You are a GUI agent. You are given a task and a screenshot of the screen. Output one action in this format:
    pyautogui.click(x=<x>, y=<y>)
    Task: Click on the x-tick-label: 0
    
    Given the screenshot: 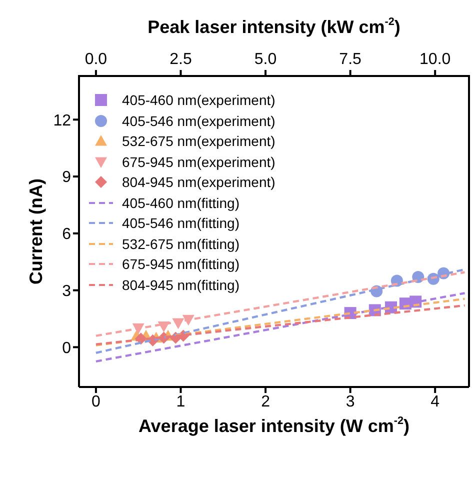 What is the action you would take?
    pyautogui.click(x=96, y=401)
    